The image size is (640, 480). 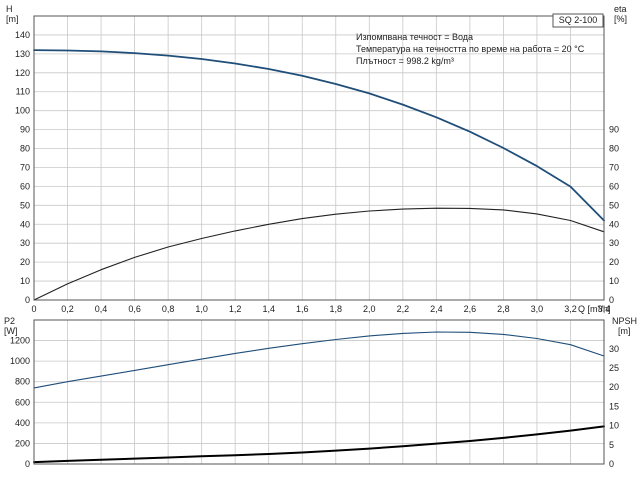 I want to click on x-tick-label: 3,4, so click(x=604, y=309).